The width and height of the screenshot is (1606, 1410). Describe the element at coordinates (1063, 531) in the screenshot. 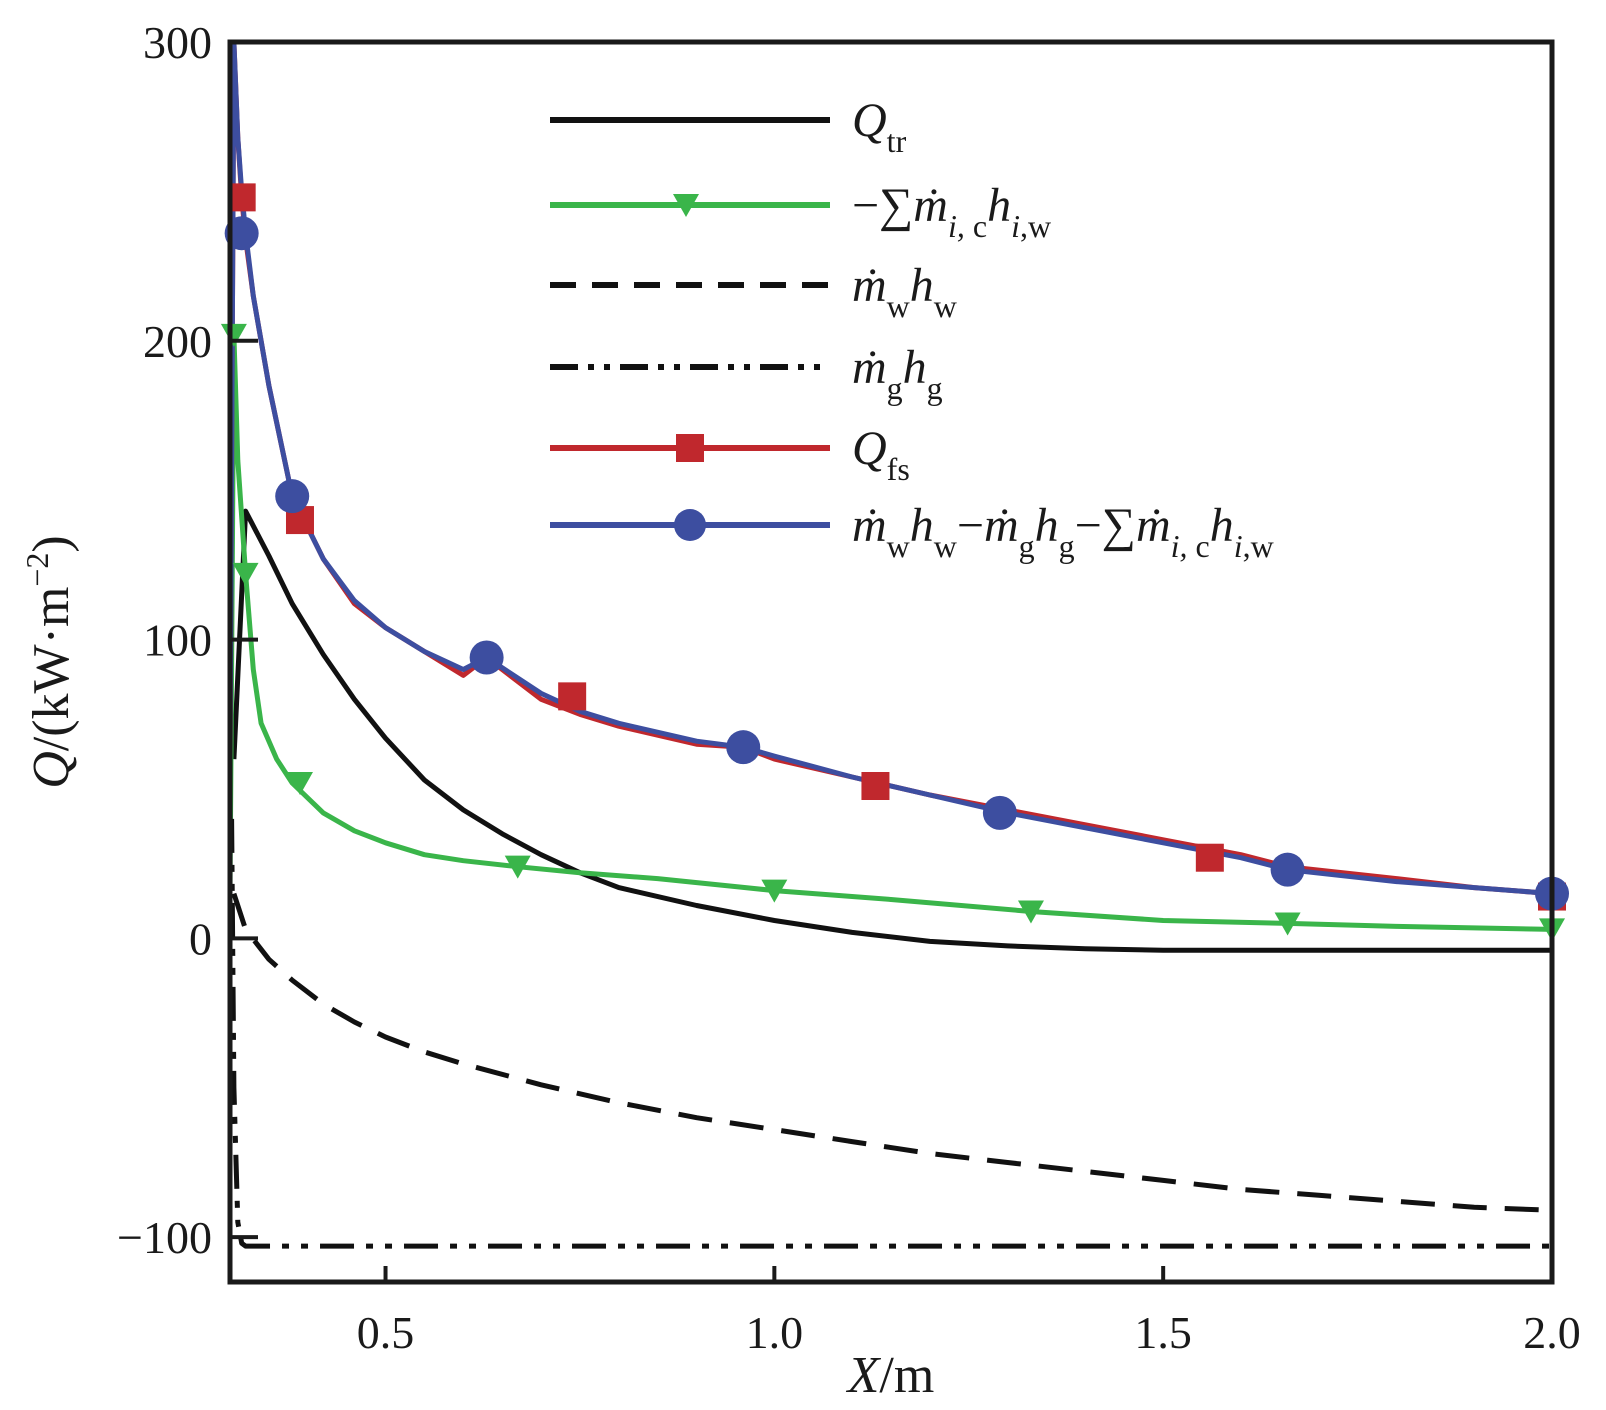

I see `legend-label-balance: ṁwhw−ṁghg−∑ṁi, chi,w` at that location.